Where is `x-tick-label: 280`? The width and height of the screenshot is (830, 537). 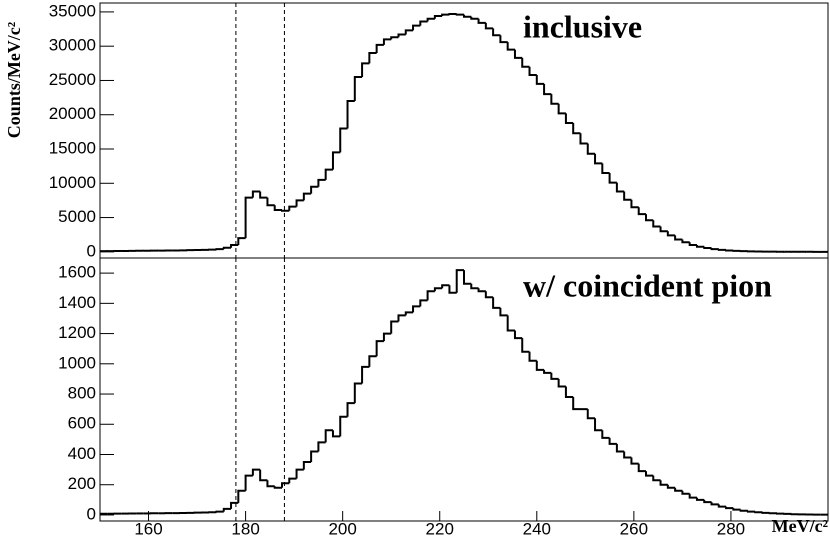 x-tick-label: 280 is located at coordinates (731, 528).